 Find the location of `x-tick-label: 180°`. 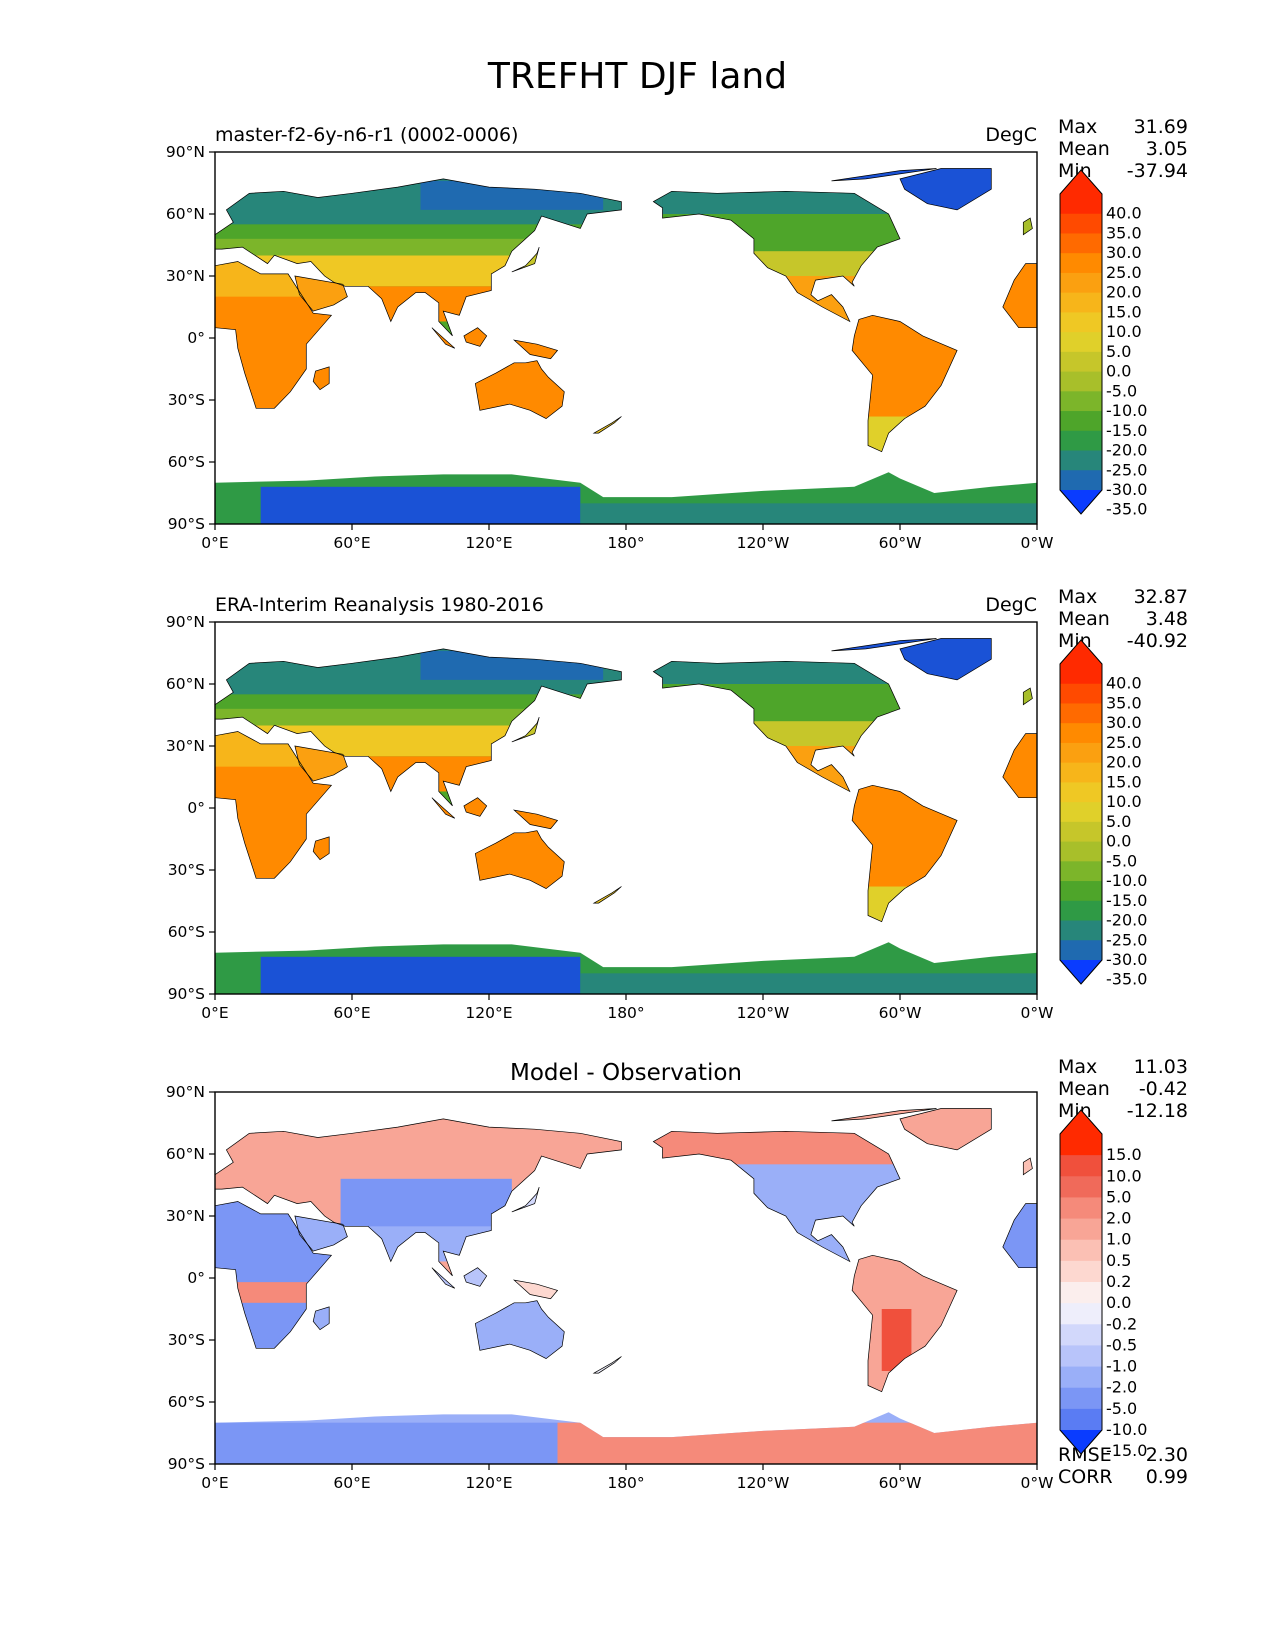

x-tick-label: 180° is located at coordinates (625, 1013).